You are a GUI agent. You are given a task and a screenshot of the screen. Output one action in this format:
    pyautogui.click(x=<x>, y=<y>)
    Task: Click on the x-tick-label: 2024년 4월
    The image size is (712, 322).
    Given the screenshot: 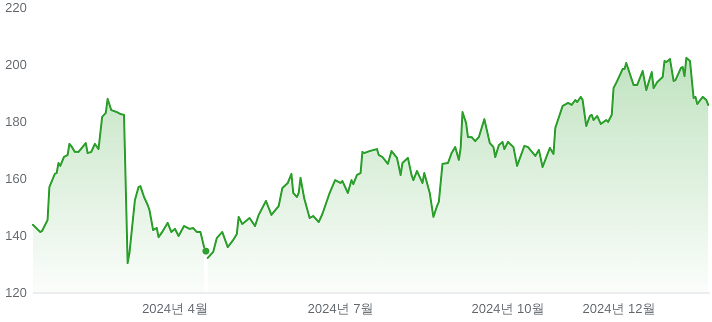 What is the action you would take?
    pyautogui.click(x=175, y=308)
    